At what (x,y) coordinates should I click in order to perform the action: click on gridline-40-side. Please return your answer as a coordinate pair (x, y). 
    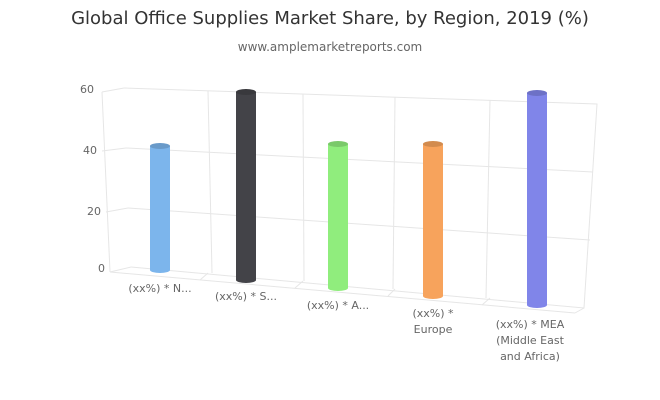
    Looking at the image, I should click on (114, 149).